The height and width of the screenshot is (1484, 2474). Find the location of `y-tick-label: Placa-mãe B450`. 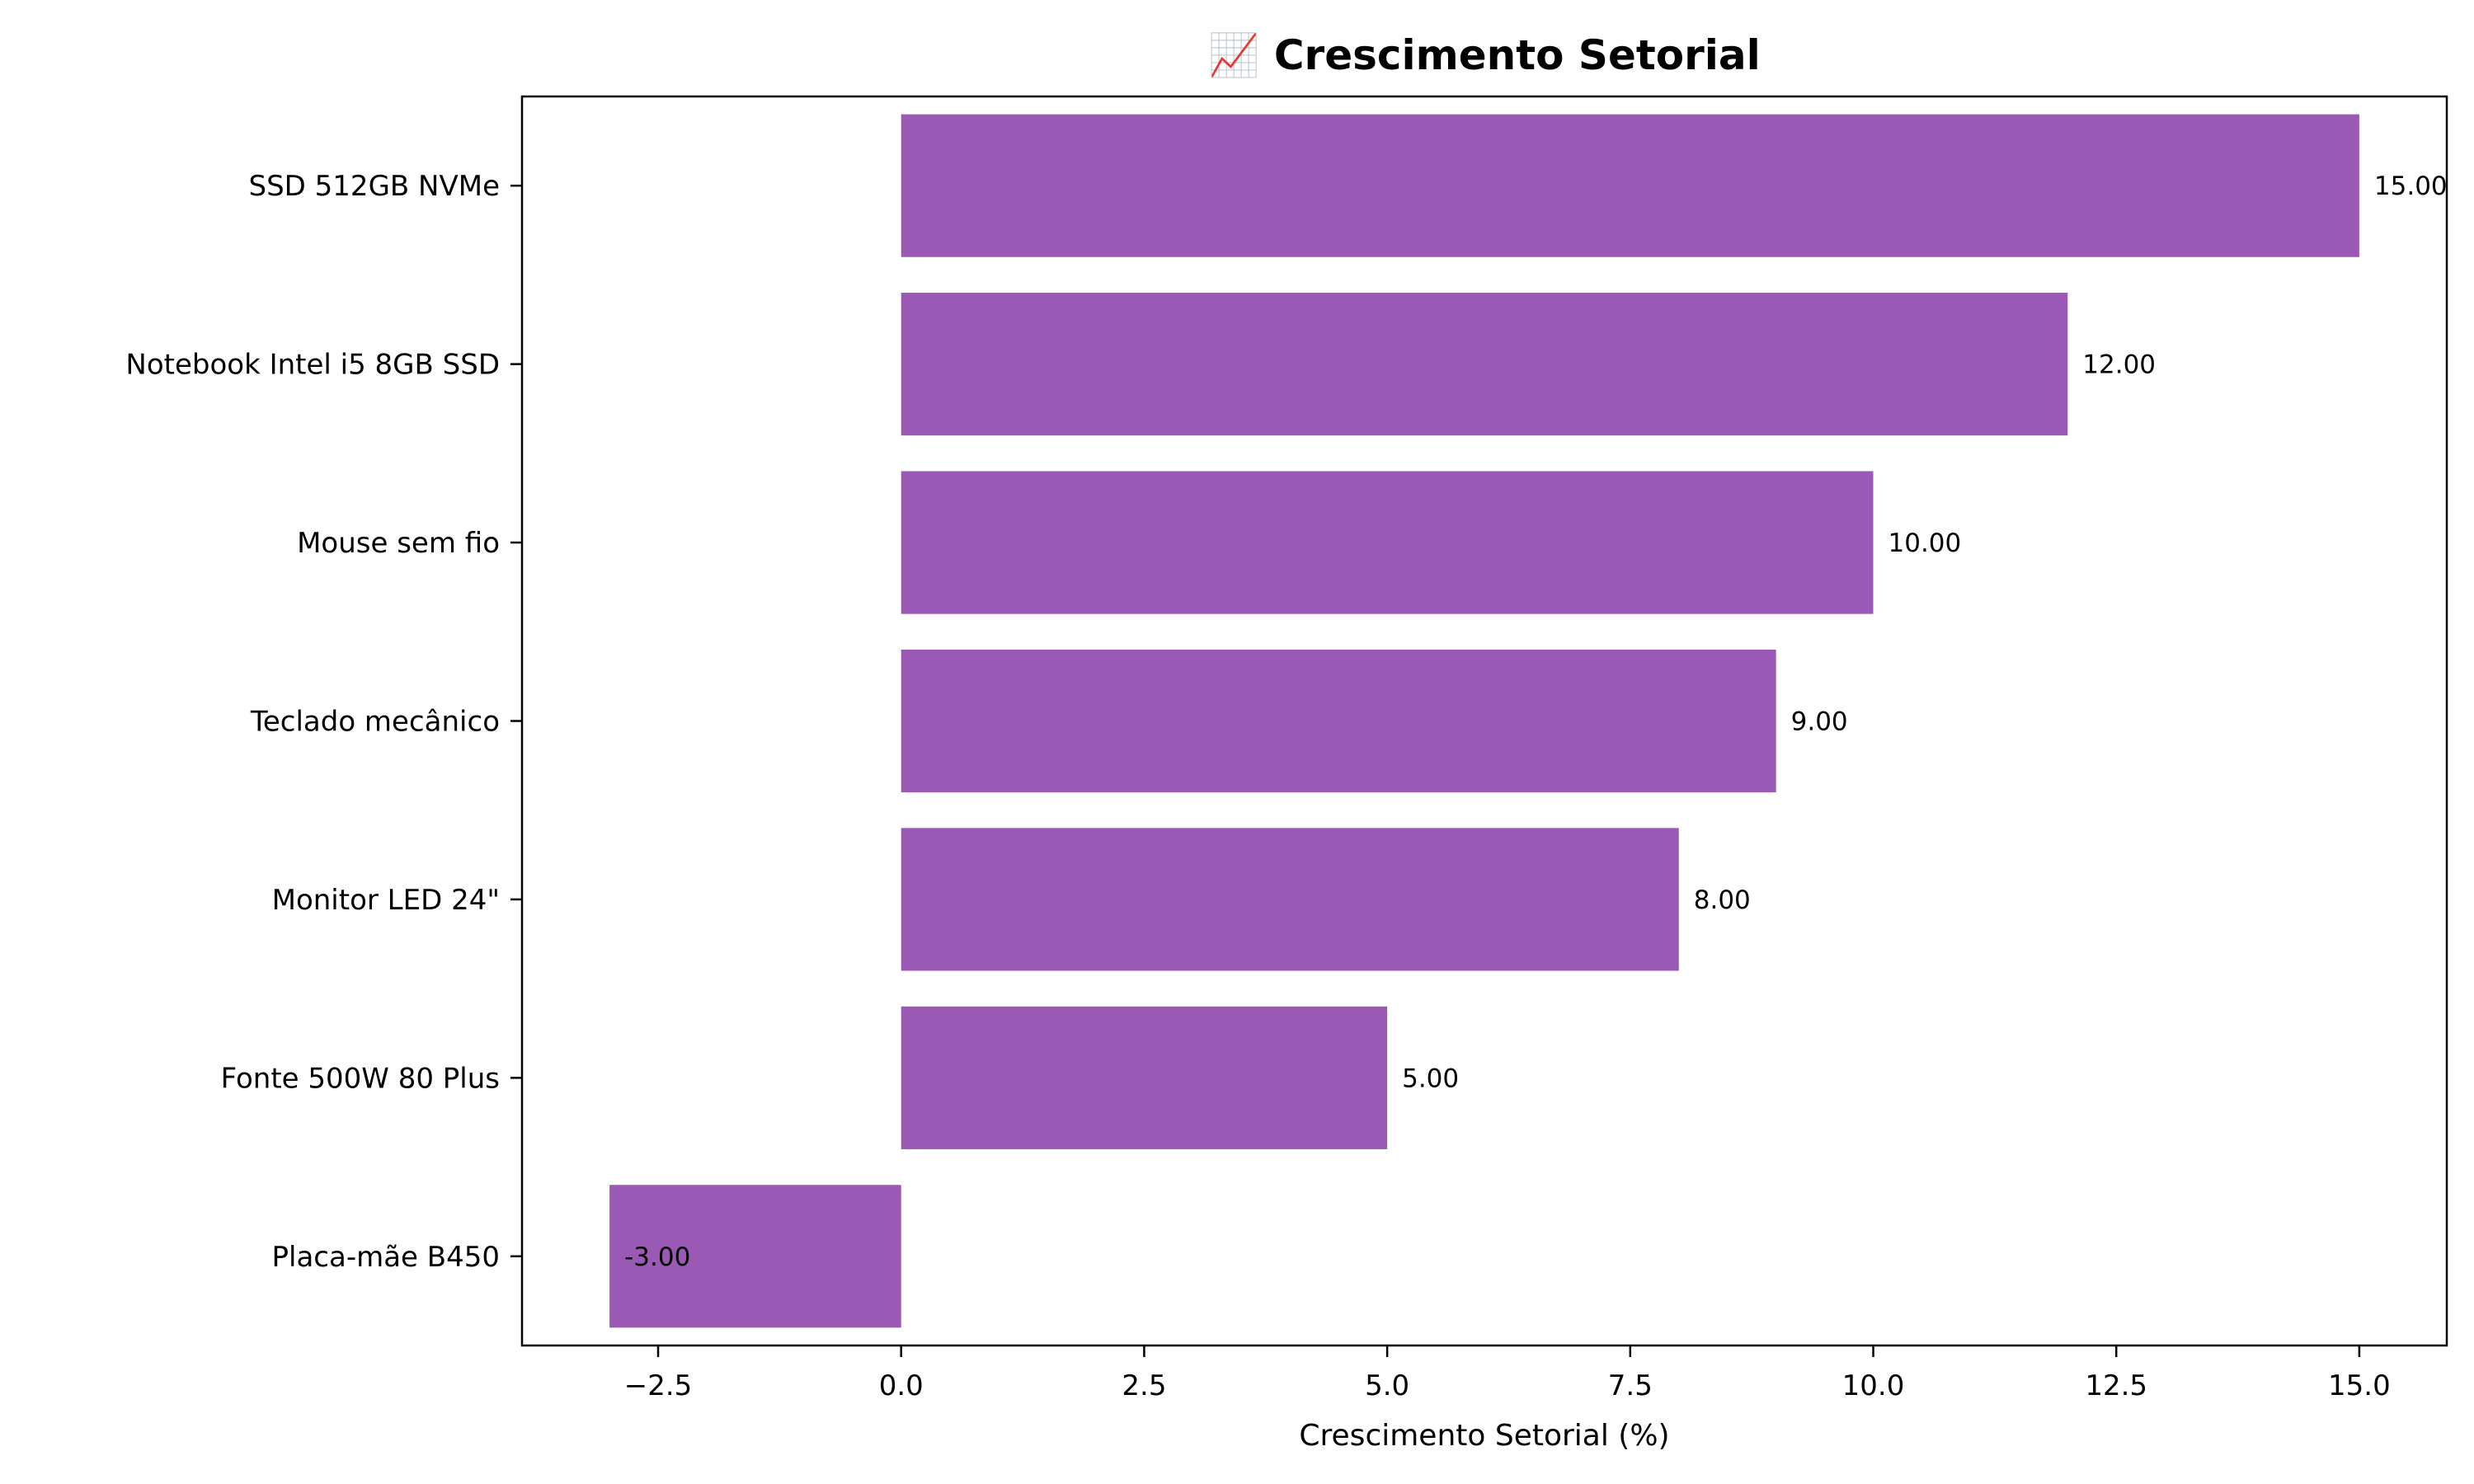

y-tick-label: Placa-mãe B450 is located at coordinates (386, 1257).